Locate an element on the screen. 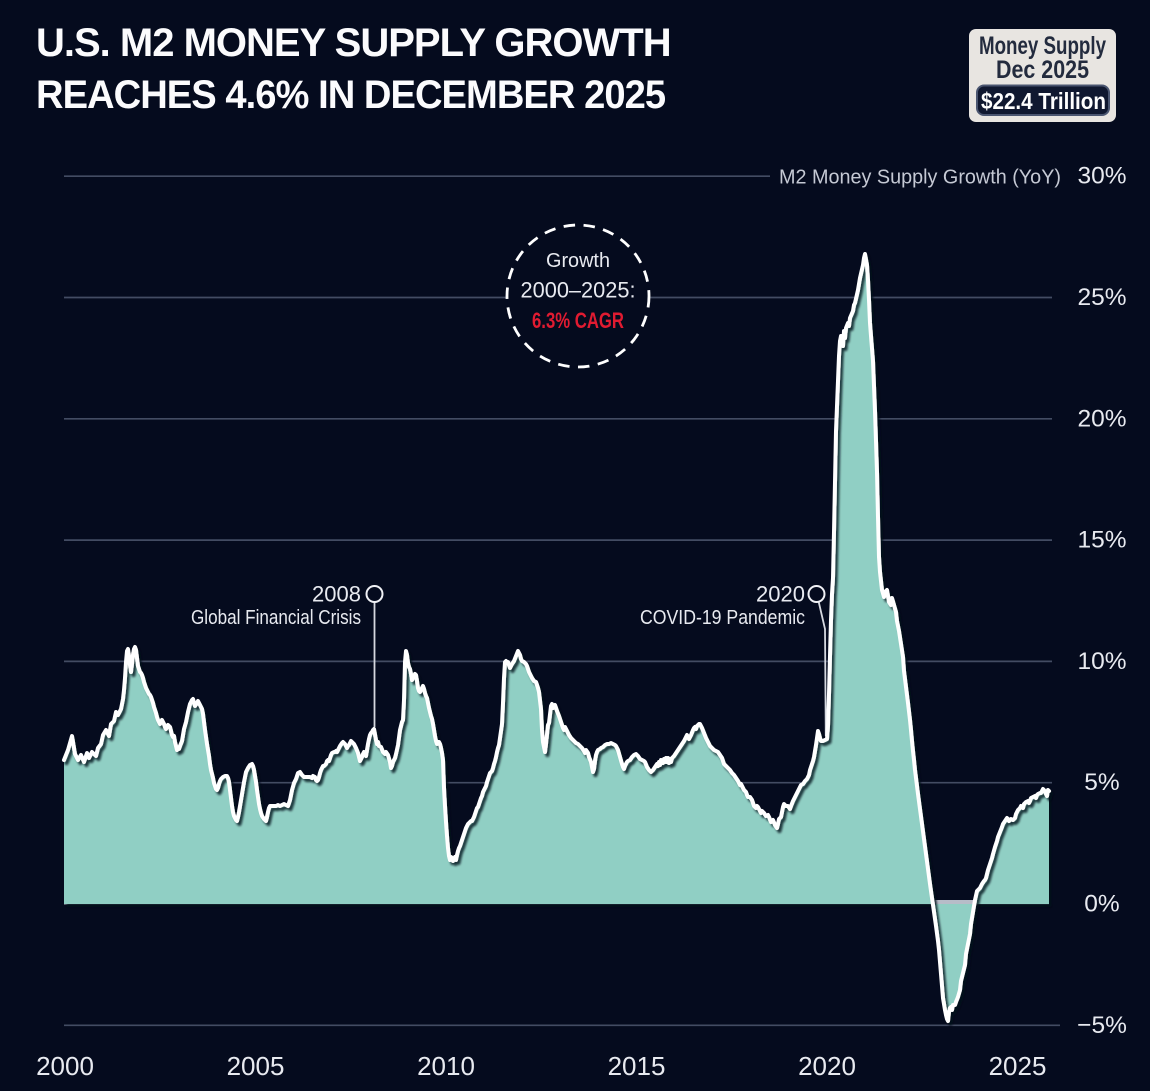 The width and height of the screenshot is (1150, 1091). svg-text: Growth is located at coordinates (578, 261).